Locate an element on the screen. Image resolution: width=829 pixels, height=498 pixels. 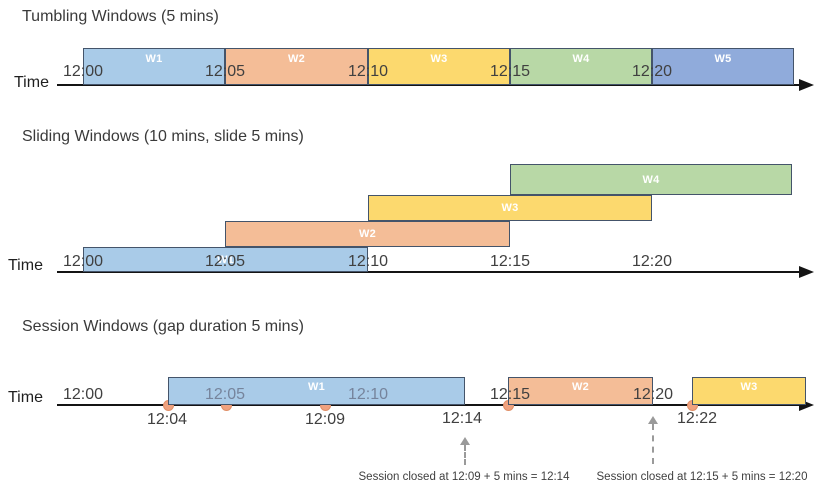
section-title-tumbling: Tumbling Windows (5 mins) is located at coordinates (120, 16).